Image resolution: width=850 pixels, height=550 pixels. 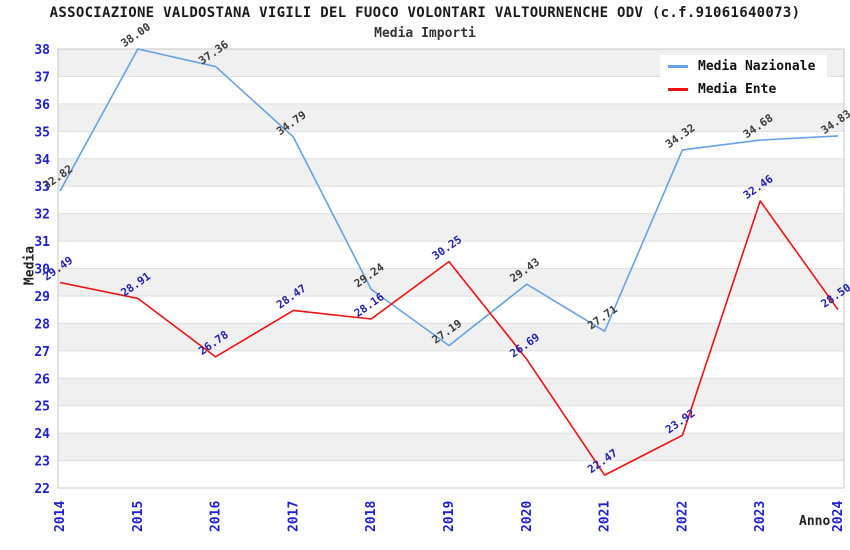 What do you see at coordinates (135, 35) in the screenshot?
I see `point-label-media-nazionale: 38.00` at bounding box center [135, 35].